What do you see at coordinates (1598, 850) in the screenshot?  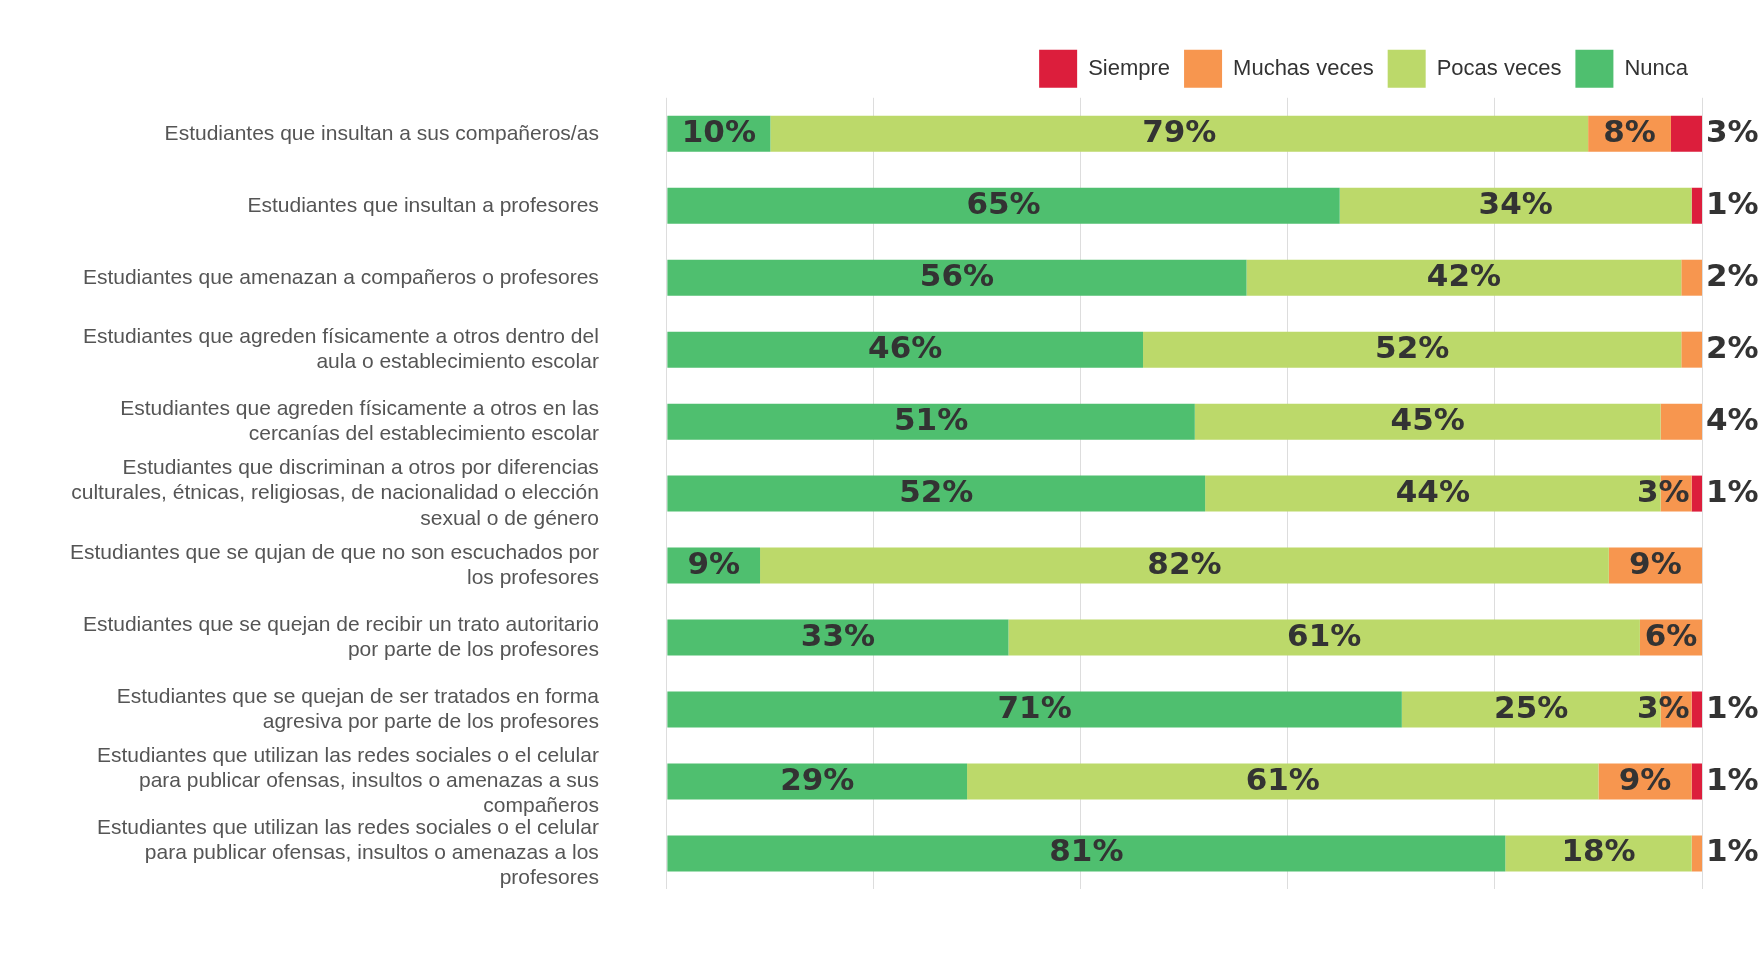 I see `data-label: 18%` at bounding box center [1598, 850].